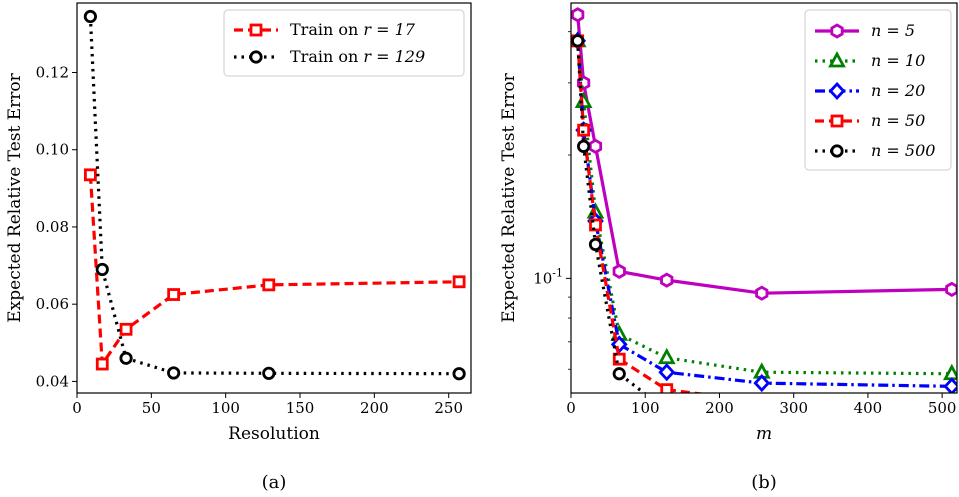  What do you see at coordinates (764, 434) in the screenshot?
I see `x-axis-label: m` at bounding box center [764, 434].